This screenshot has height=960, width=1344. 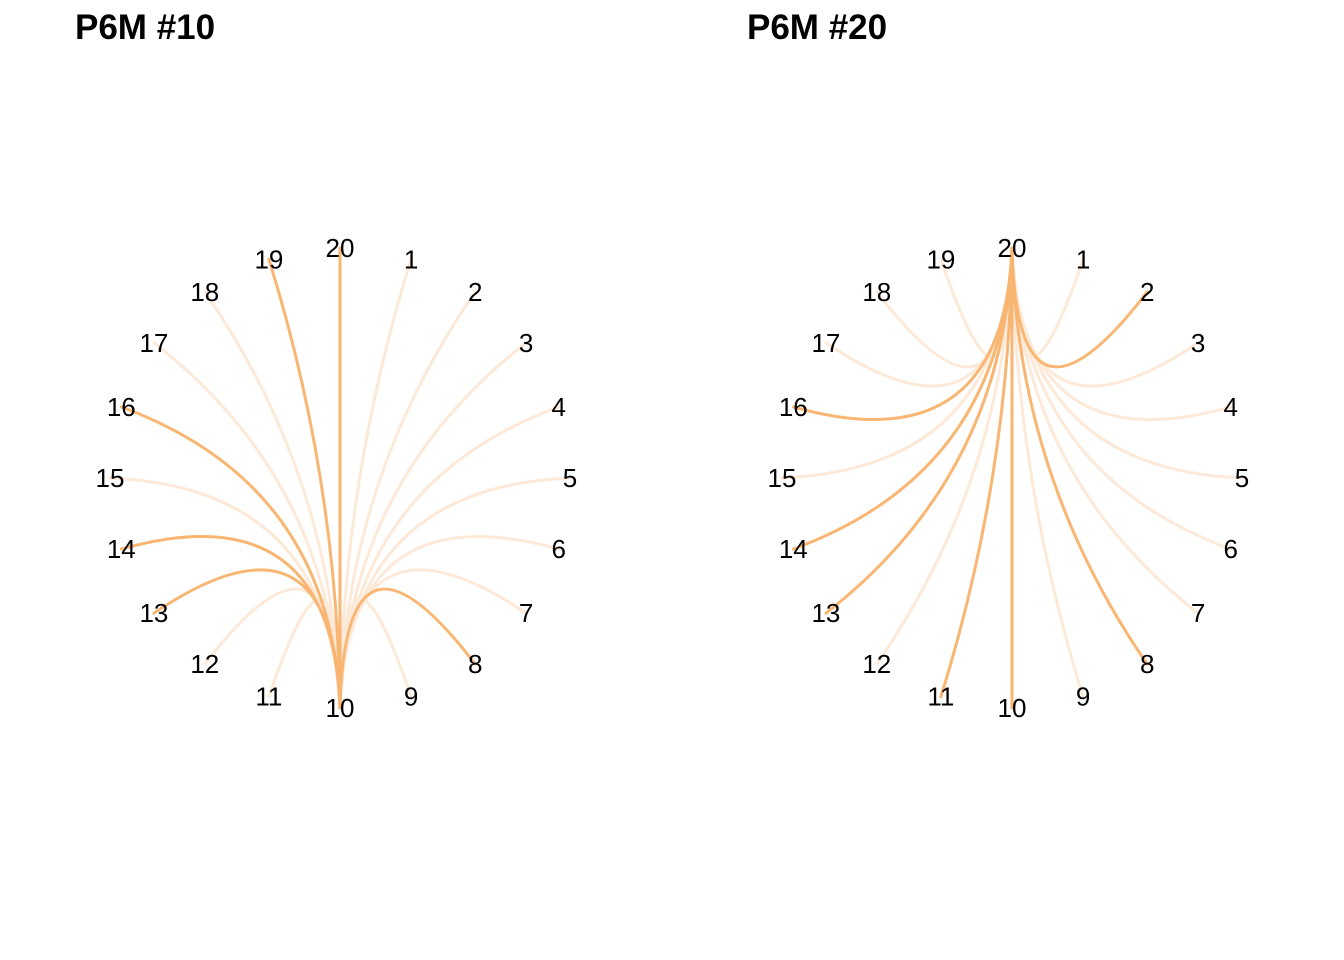 I want to click on chart-title: P6M #20, so click(x=817, y=27).